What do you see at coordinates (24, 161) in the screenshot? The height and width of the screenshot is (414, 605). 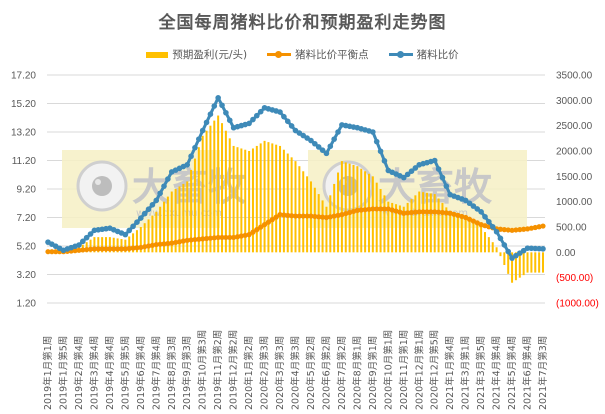 I see `left-axis-tick: 11.20` at bounding box center [24, 161].